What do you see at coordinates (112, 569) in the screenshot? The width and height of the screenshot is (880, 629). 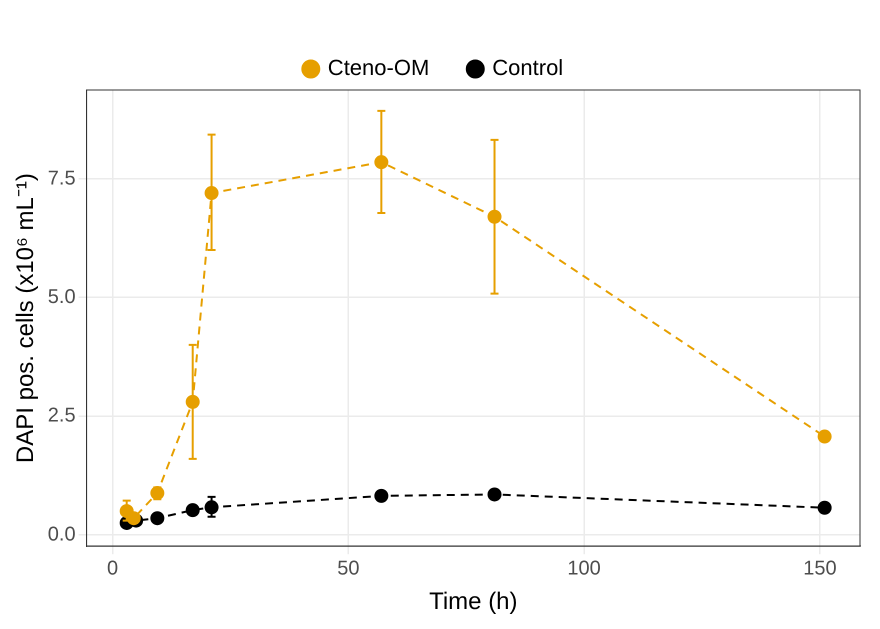 I see `x-tick-label: 0` at bounding box center [112, 569].